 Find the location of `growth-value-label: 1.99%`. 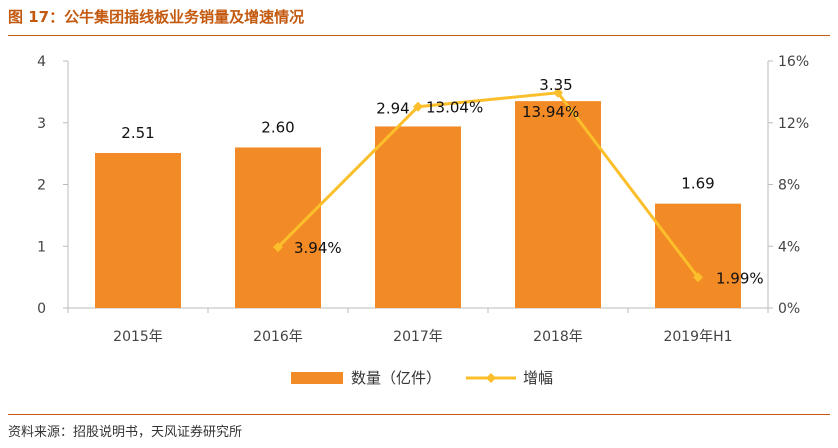

growth-value-label: 1.99% is located at coordinates (740, 278).